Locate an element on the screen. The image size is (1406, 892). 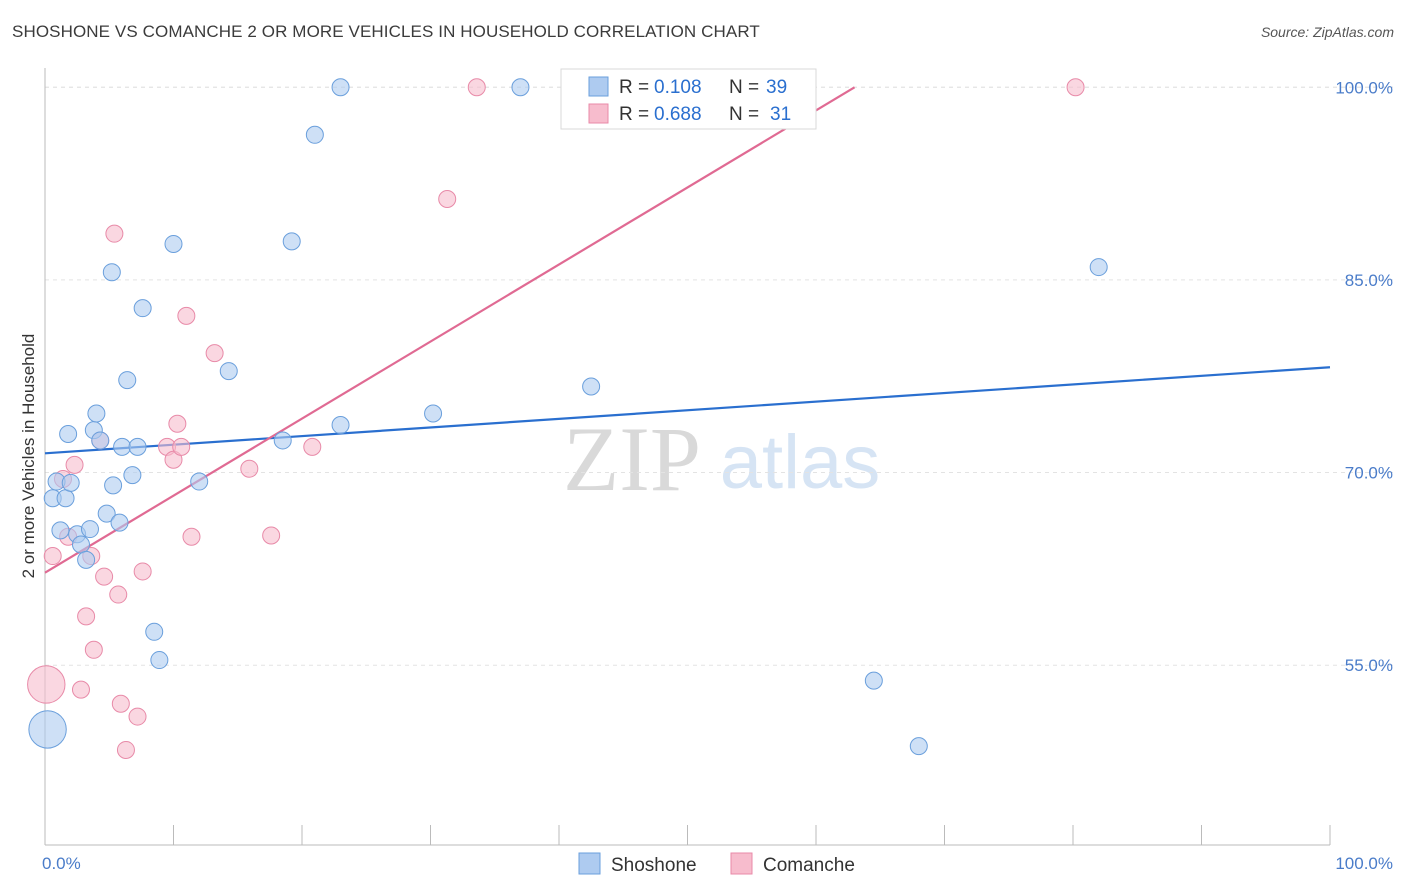
bottom-legend-label-shoshone: Shoshone is located at coordinates (654, 865).